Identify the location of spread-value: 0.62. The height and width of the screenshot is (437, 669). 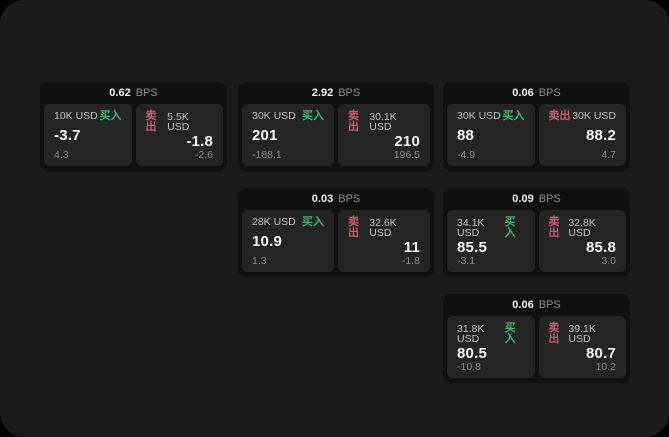
(120, 93).